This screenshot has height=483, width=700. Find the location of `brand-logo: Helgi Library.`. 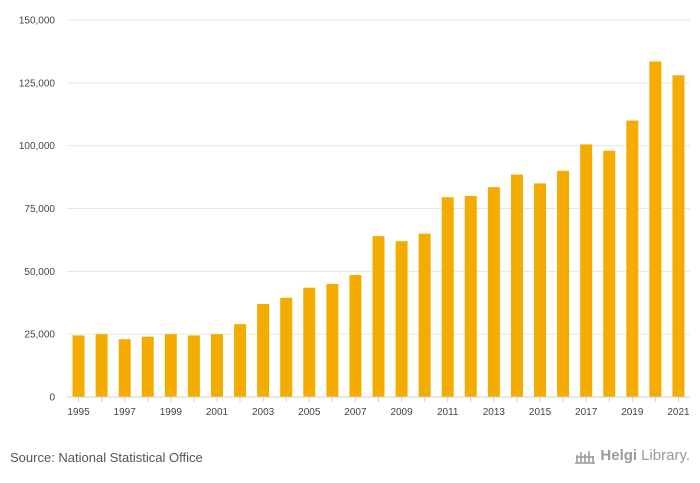

brand-logo: Helgi Library. is located at coordinates (632, 455).